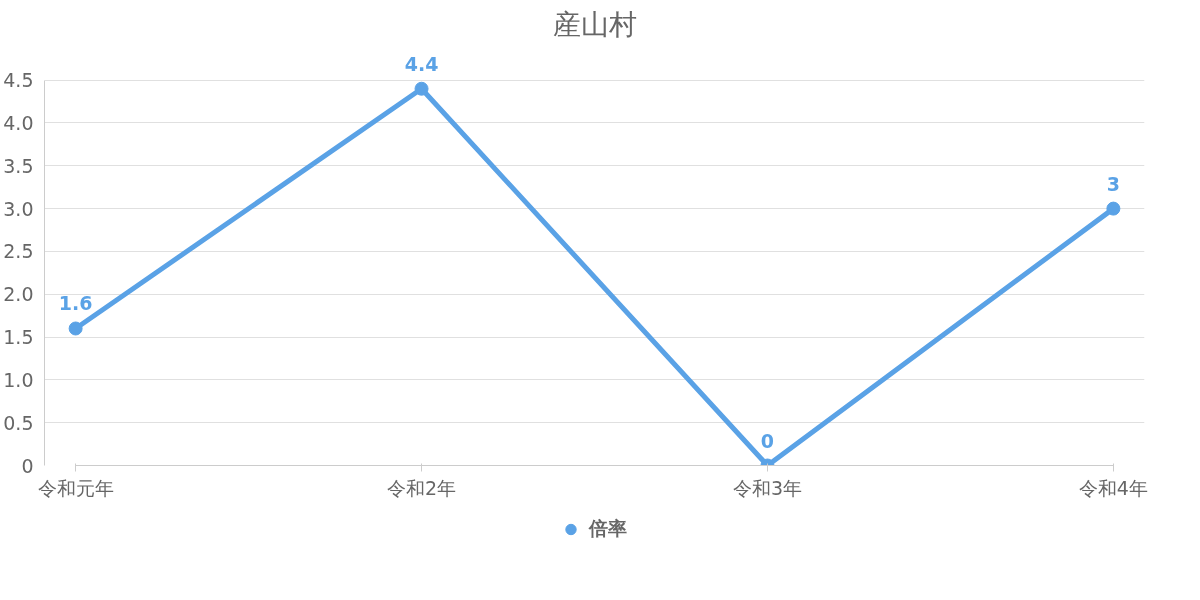 Image resolution: width=1200 pixels, height=600 pixels. Describe the element at coordinates (421, 63) in the screenshot. I see `data-label: 4.4` at that location.